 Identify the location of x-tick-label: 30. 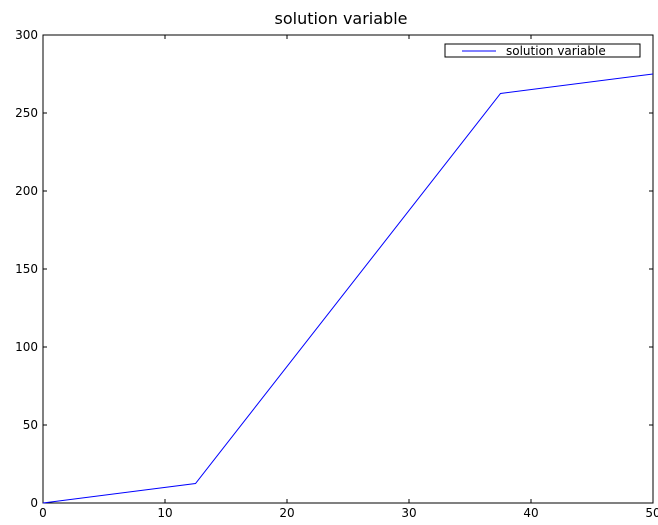
(408, 513).